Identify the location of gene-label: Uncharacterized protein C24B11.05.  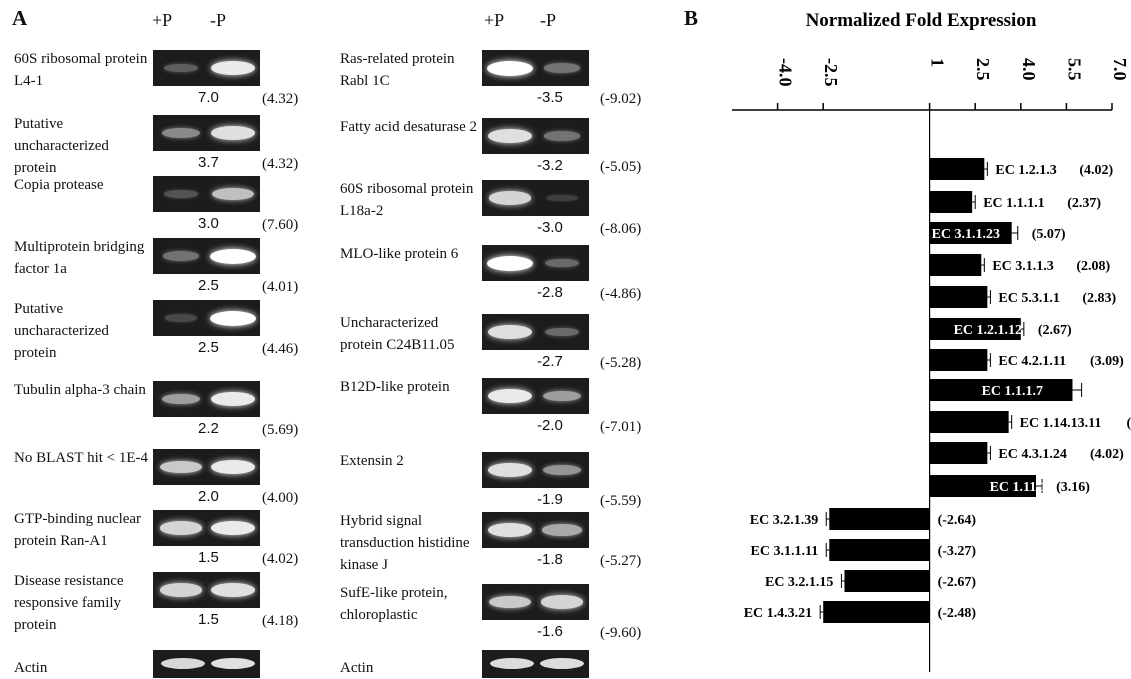
(397, 334).